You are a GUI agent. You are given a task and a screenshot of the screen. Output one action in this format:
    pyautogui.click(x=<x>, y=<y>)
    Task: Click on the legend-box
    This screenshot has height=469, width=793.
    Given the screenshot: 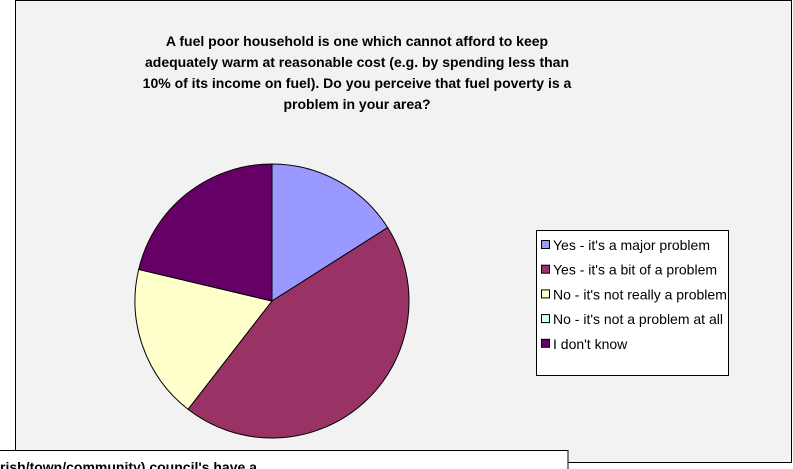 What is the action you would take?
    pyautogui.click(x=632, y=303)
    